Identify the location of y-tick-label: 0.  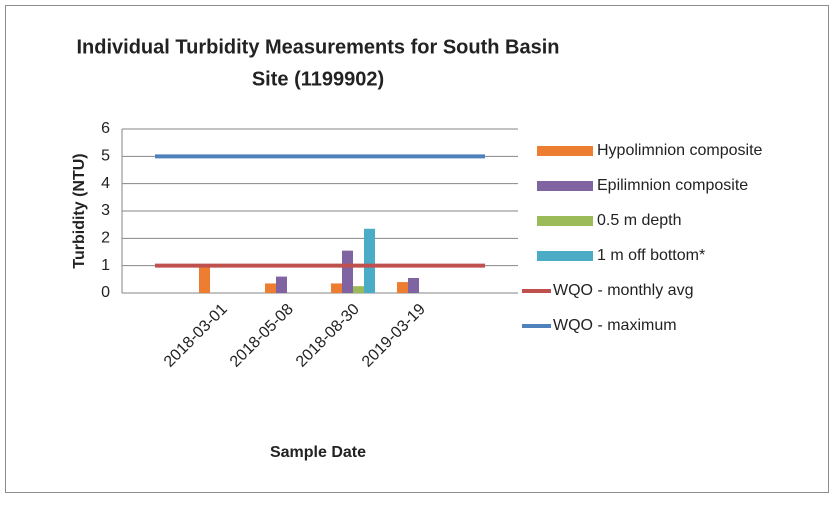
(105, 292).